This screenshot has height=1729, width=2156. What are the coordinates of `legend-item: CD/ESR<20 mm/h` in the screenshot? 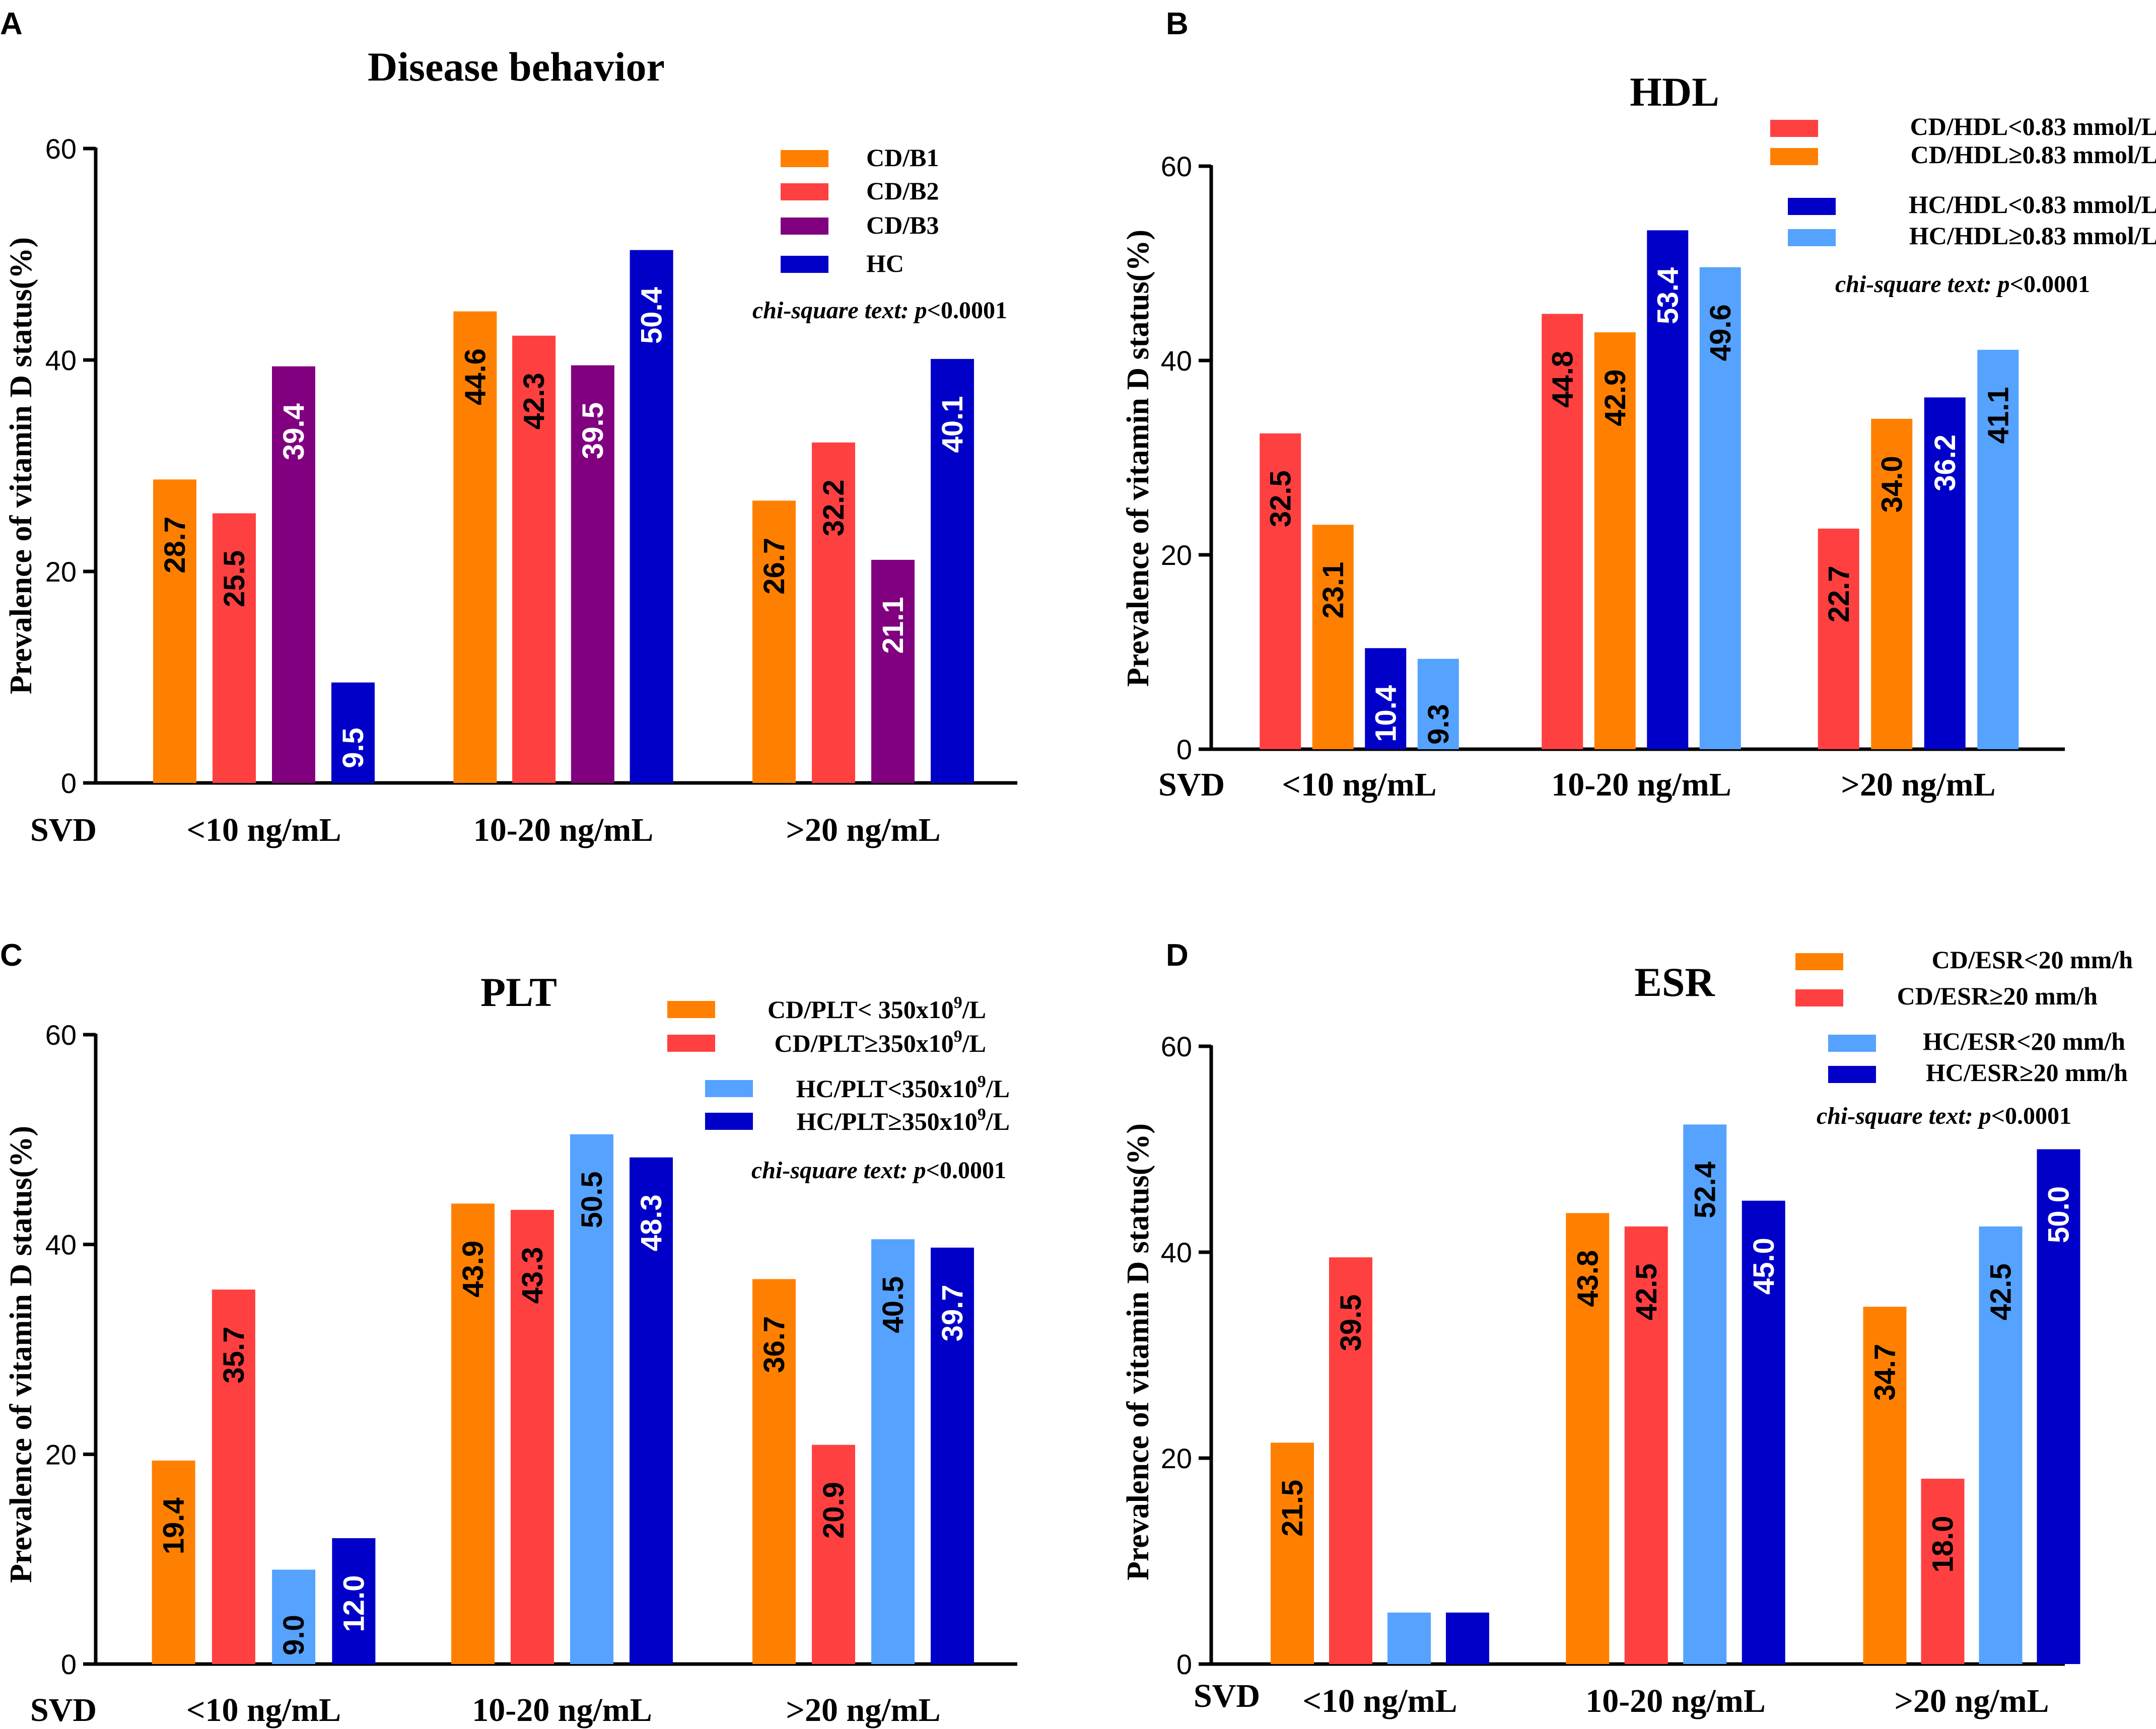 It's located at (1964, 960).